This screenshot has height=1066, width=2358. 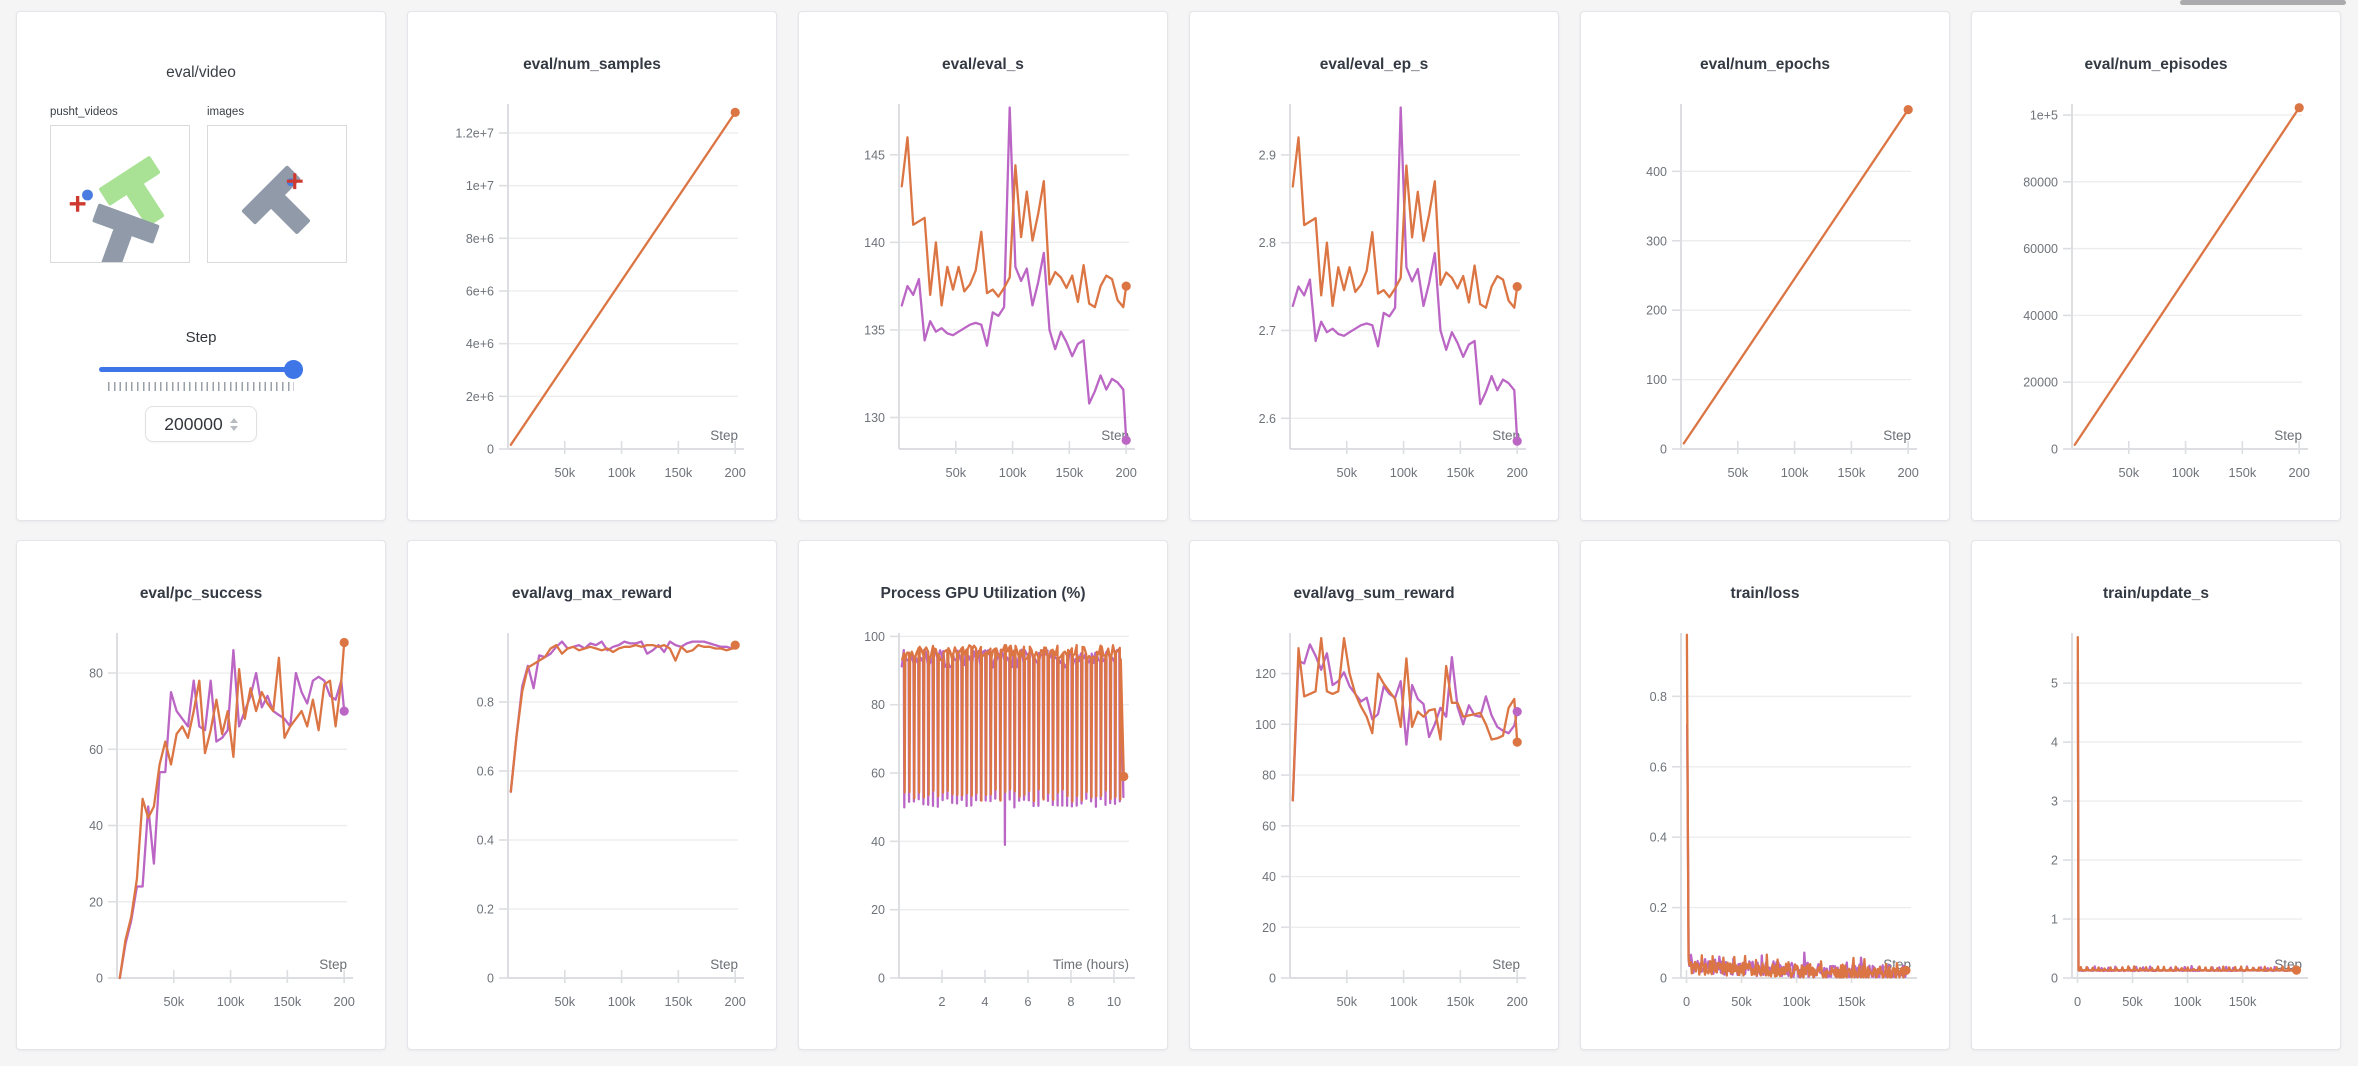 What do you see at coordinates (2054, 802) in the screenshot?
I see `svg-text: 3` at bounding box center [2054, 802].